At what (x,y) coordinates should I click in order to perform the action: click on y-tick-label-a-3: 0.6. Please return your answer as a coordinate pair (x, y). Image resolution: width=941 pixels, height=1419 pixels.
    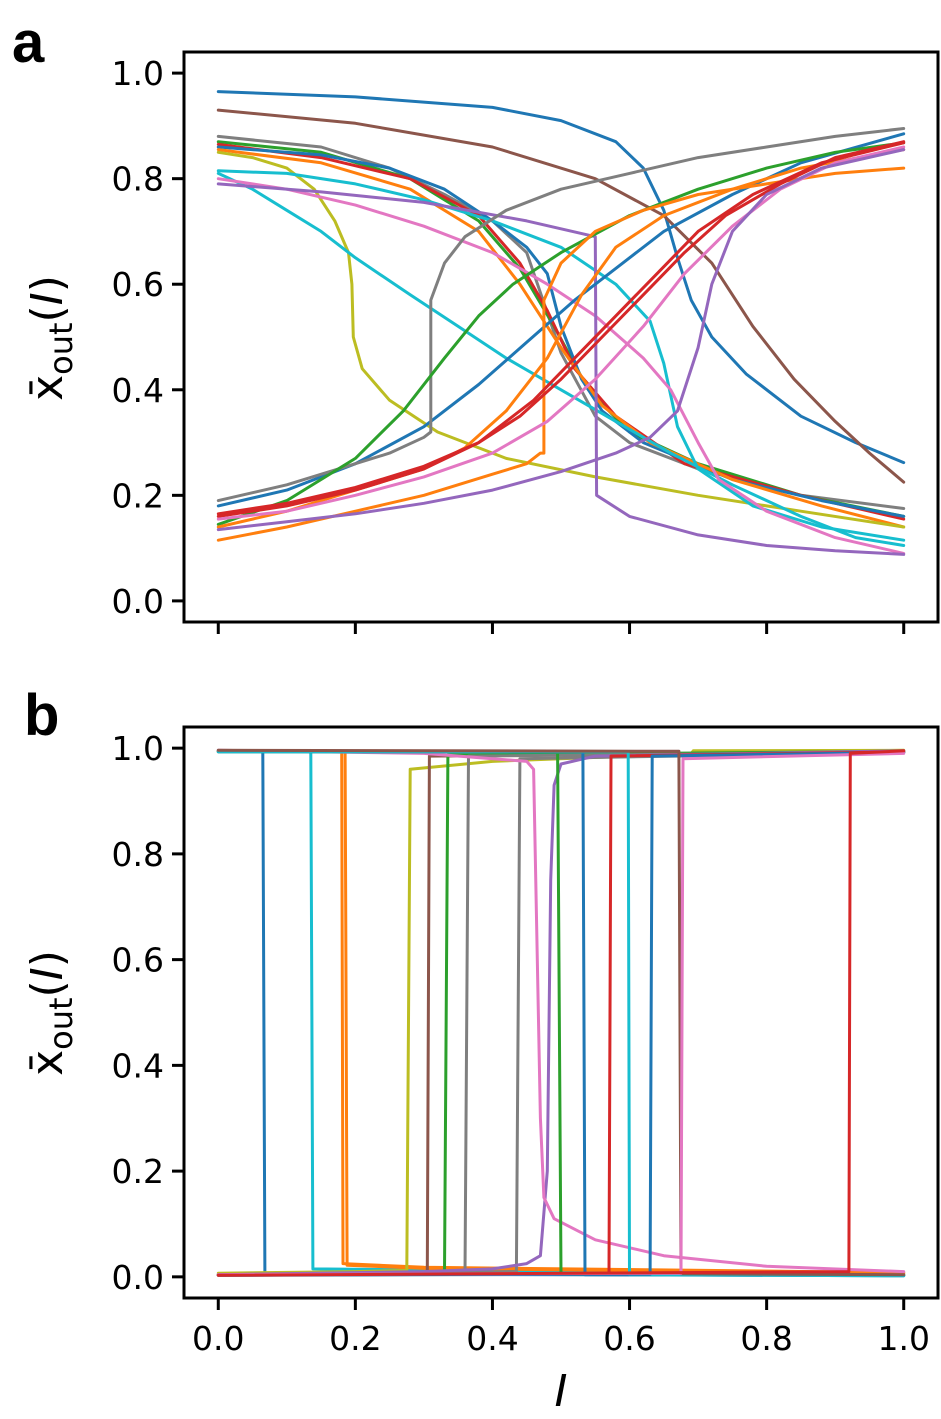
    Looking at the image, I should click on (138, 284).